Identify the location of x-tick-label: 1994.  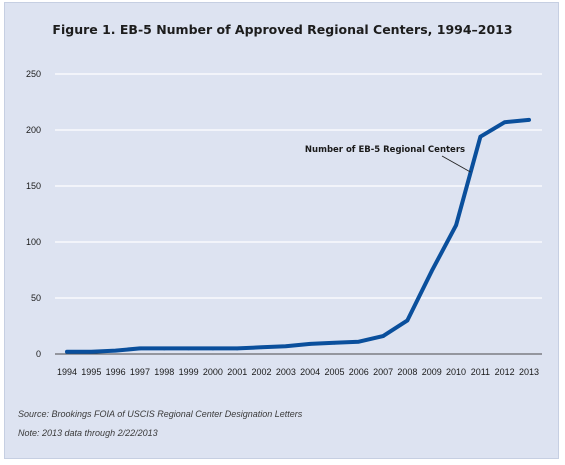
(67, 372).